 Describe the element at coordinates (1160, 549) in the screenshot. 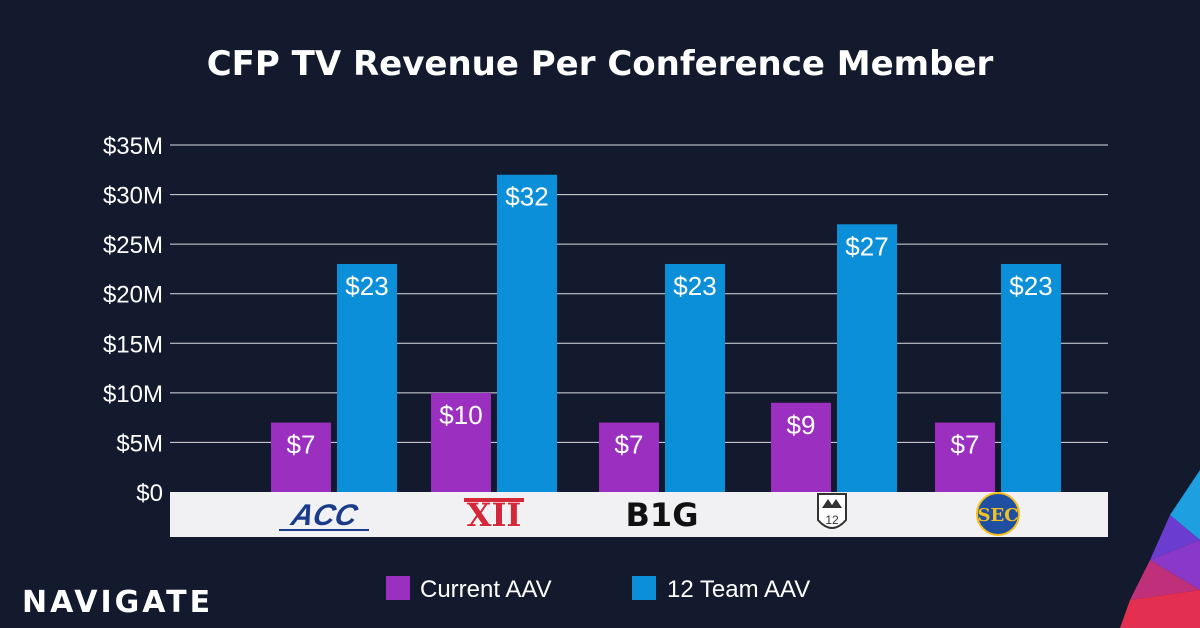

I see `decorative-triangles` at that location.